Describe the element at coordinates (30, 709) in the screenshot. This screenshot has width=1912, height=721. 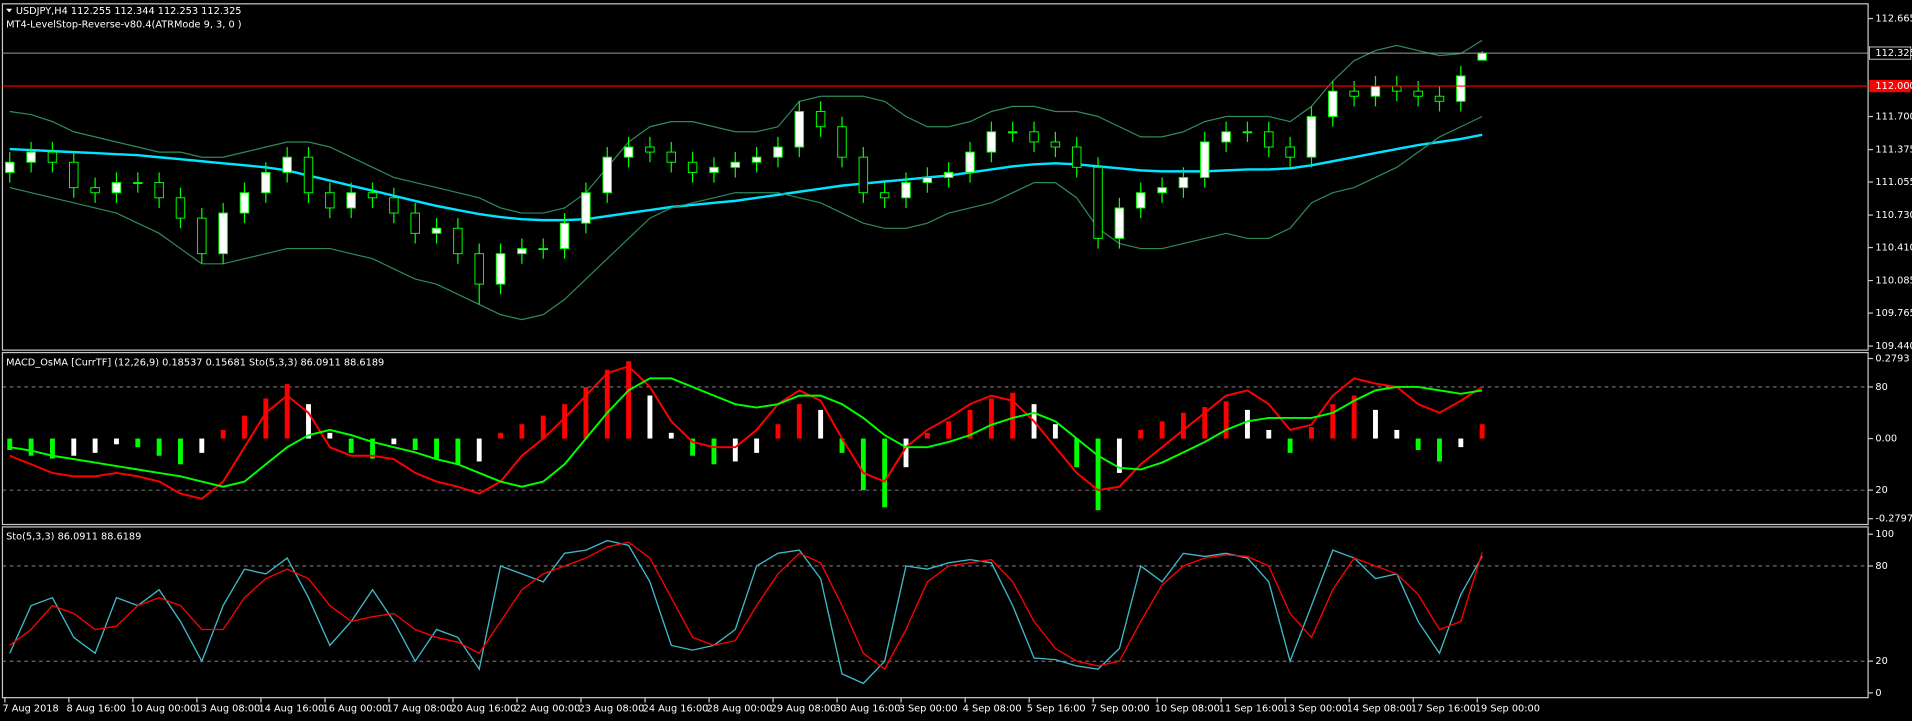
I see `x-tick-label: 7 Aug 2018` at that location.